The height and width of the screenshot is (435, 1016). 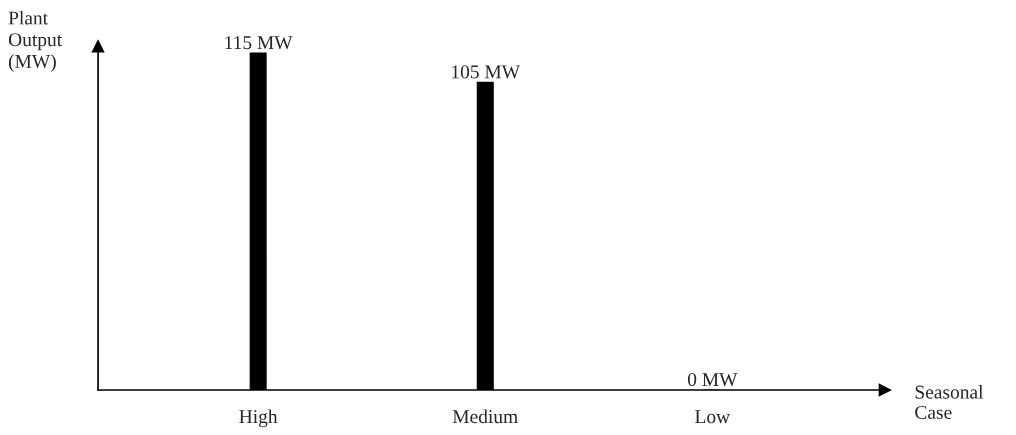 I want to click on y-axis-title: Plant Output (MW), so click(x=35, y=41).